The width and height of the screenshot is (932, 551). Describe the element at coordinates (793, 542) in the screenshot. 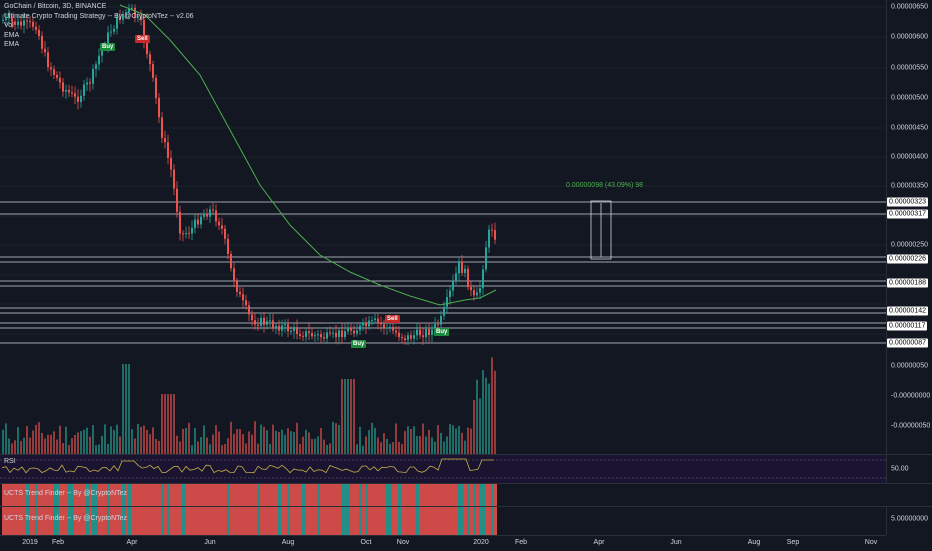

I see `time-tick: Sep` at that location.